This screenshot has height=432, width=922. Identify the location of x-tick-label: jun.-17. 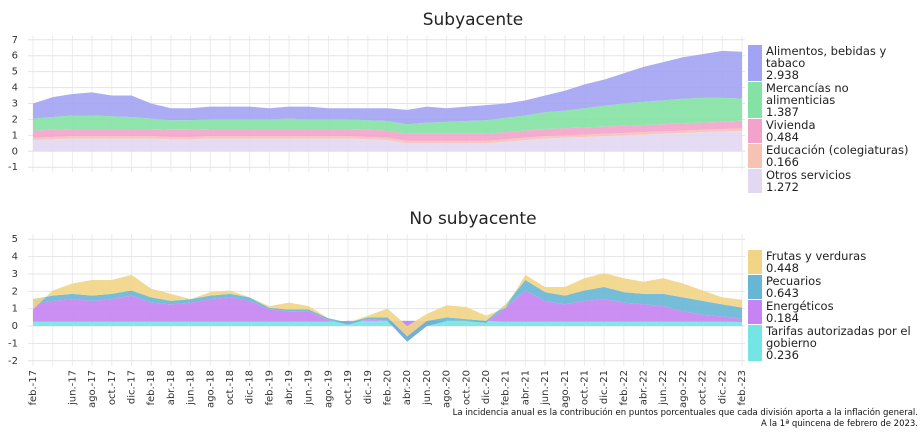
(72, 388).